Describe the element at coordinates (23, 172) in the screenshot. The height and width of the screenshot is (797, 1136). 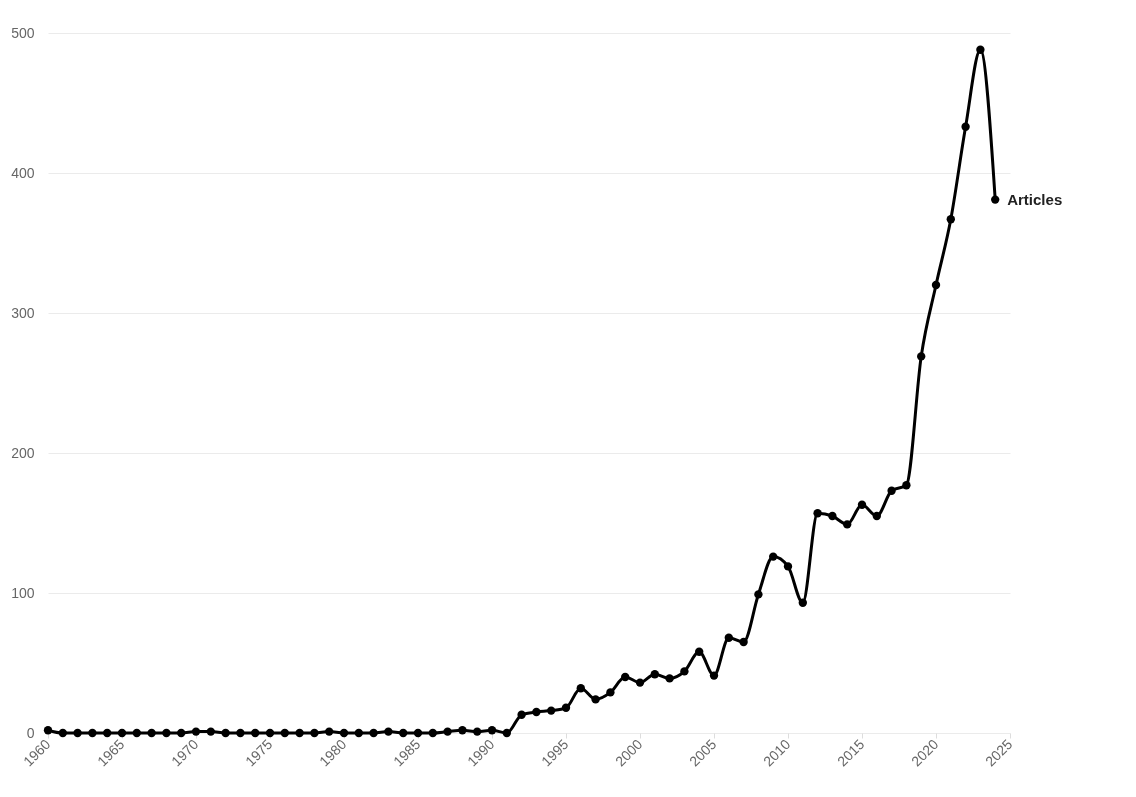
I see `y-tick-label: 400` at that location.